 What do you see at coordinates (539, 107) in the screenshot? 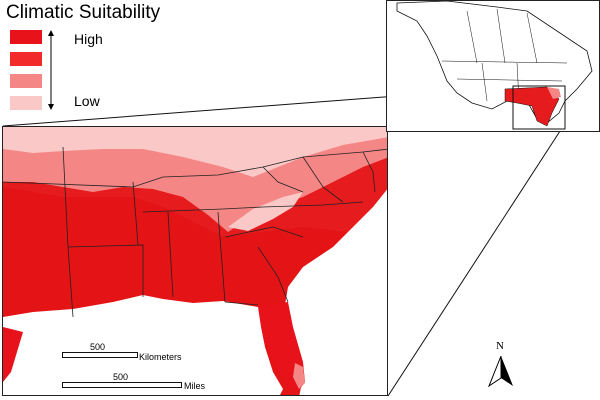
I see `inset-extent-box` at bounding box center [539, 107].